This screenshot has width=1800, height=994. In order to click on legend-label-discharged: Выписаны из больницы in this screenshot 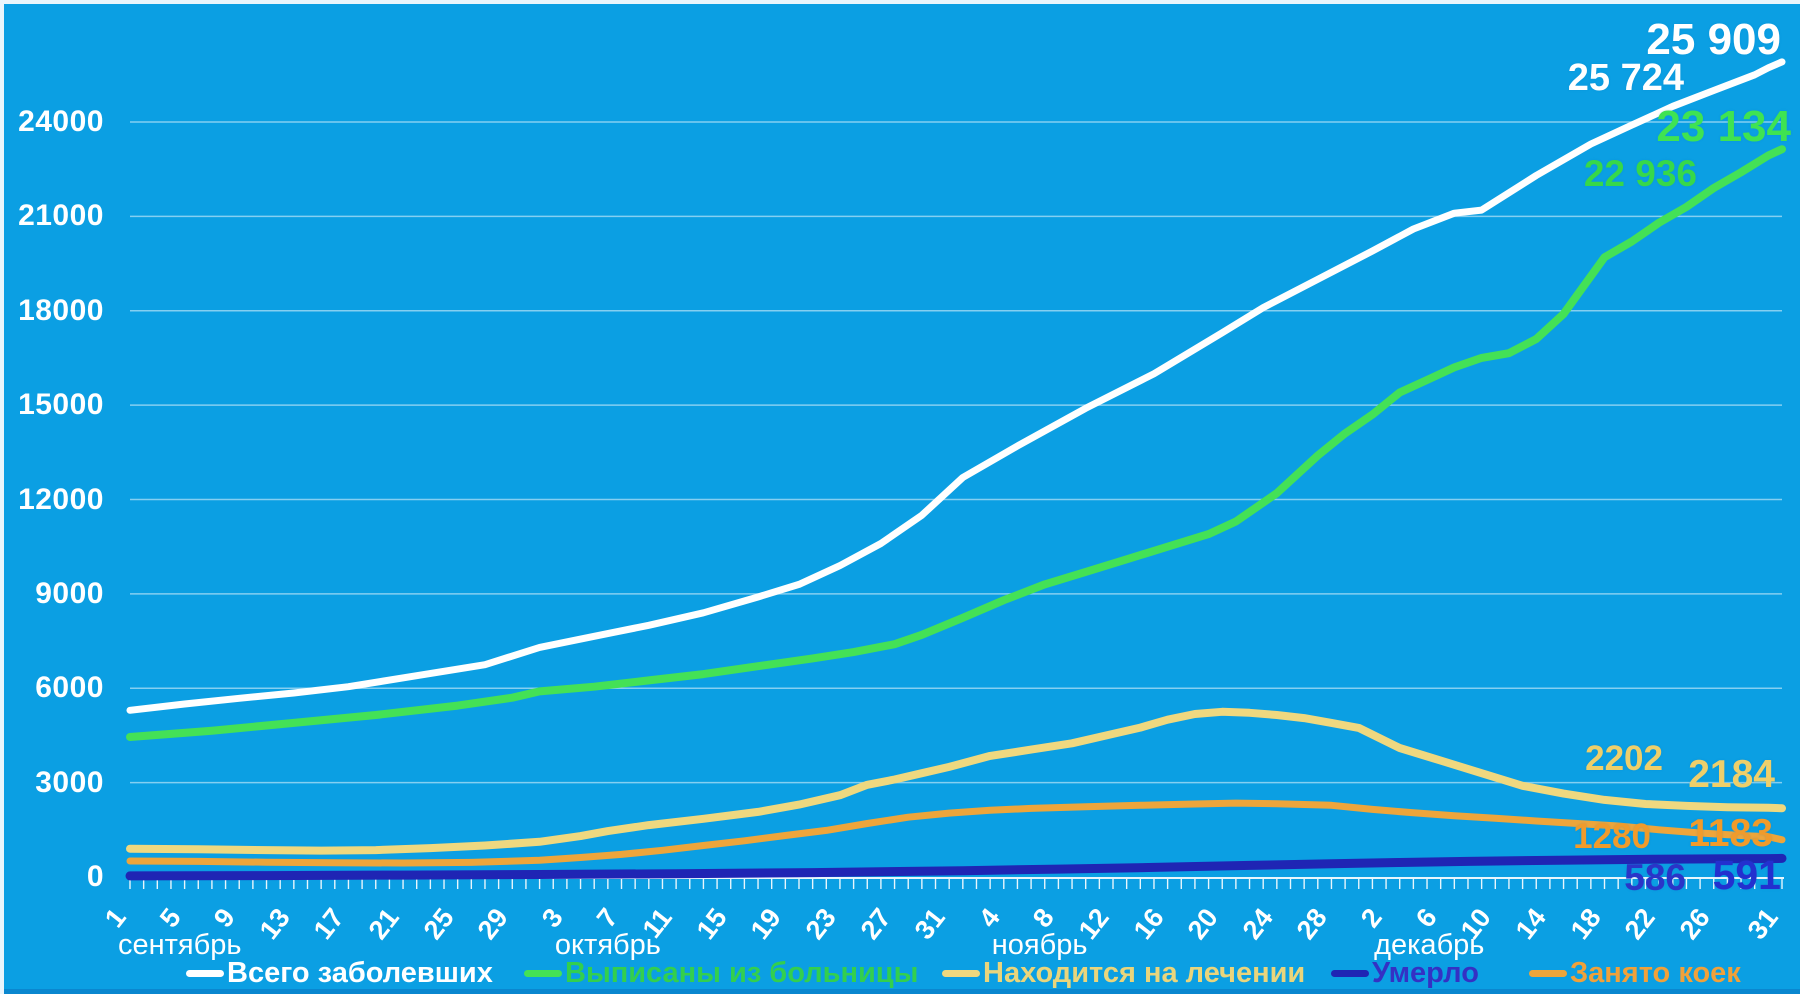, I will do `click(742, 972)`.